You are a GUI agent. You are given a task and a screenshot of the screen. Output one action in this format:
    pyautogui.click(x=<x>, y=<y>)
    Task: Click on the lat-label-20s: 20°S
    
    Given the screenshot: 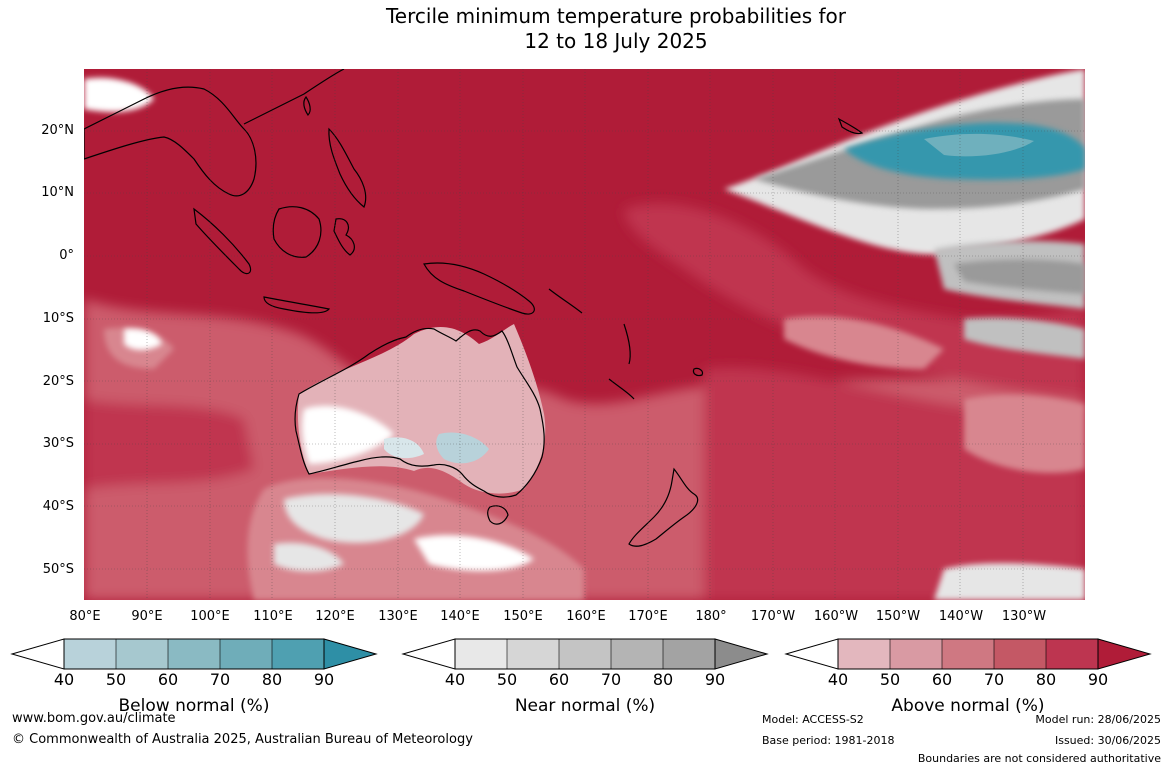 What is the action you would take?
    pyautogui.click(x=58, y=381)
    